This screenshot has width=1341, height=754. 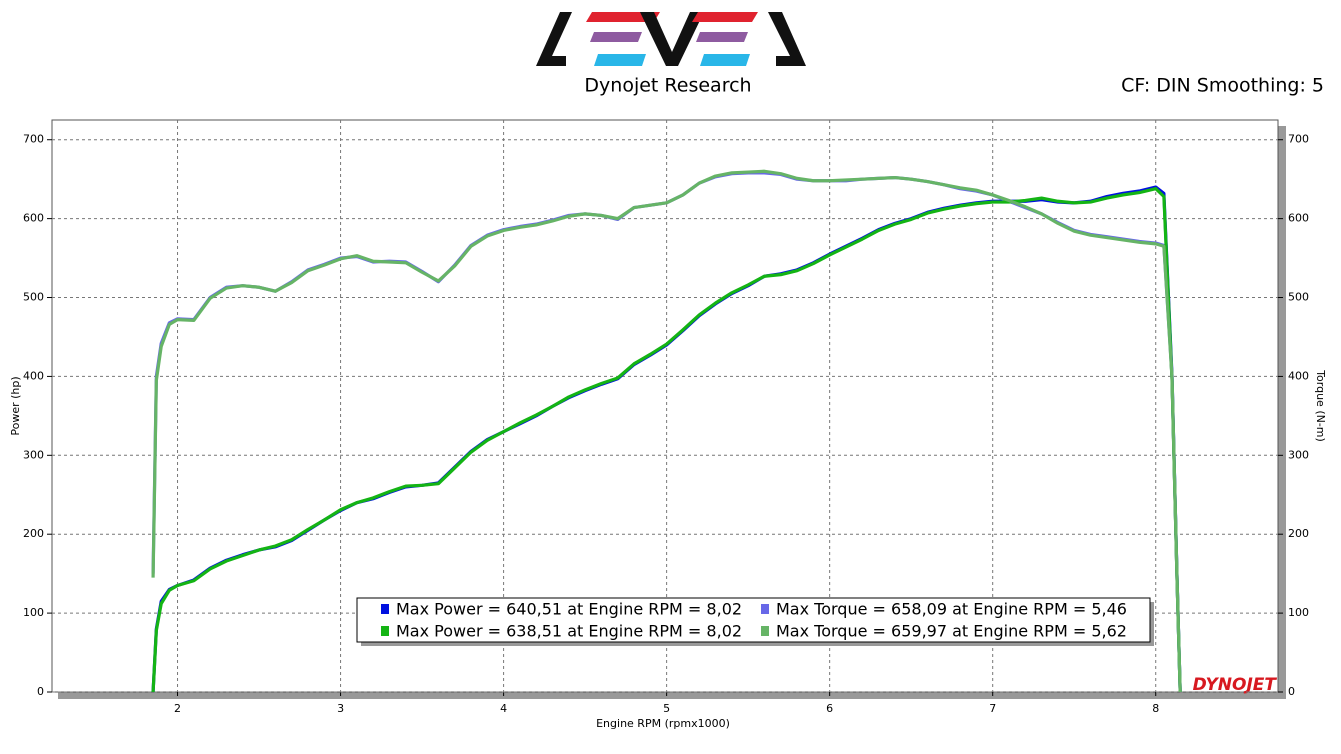 I want to click on y2-tick-label: 500, so click(x=1298, y=297).